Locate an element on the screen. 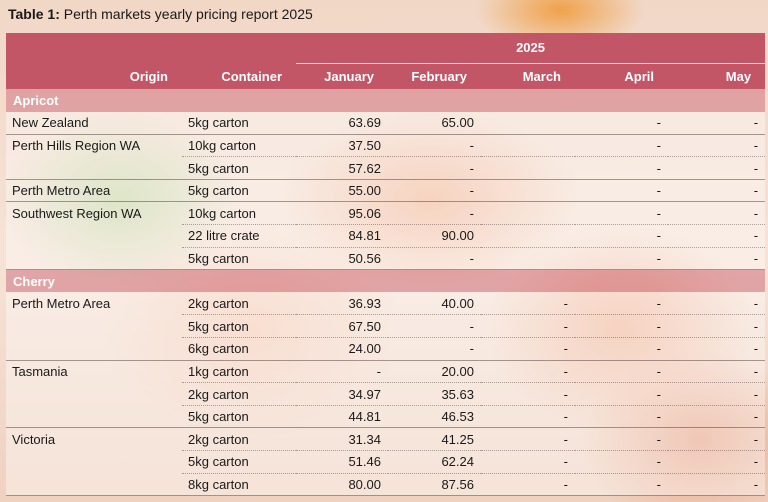 The height and width of the screenshot is (502, 768). table-row: 5kg carton 67.50- - - - is located at coordinates (386, 326).